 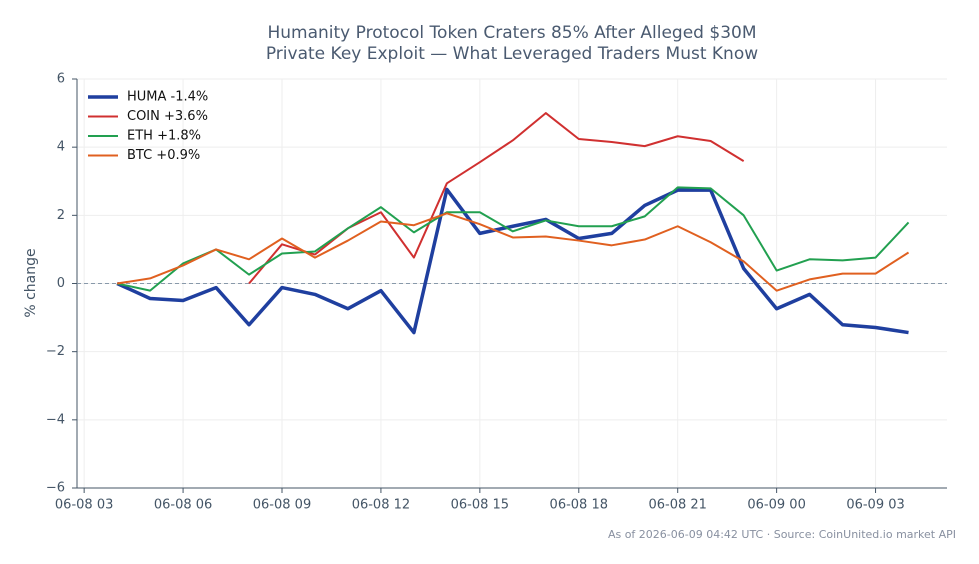 I want to click on x-tick-label: 06-08 18, so click(x=579, y=505).